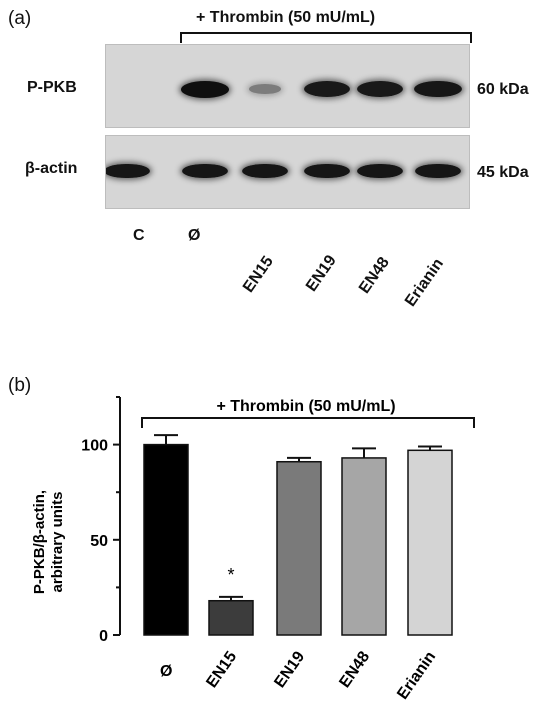  What do you see at coordinates (94, 446) in the screenshot?
I see `y-tick-label-2: 100` at bounding box center [94, 446].